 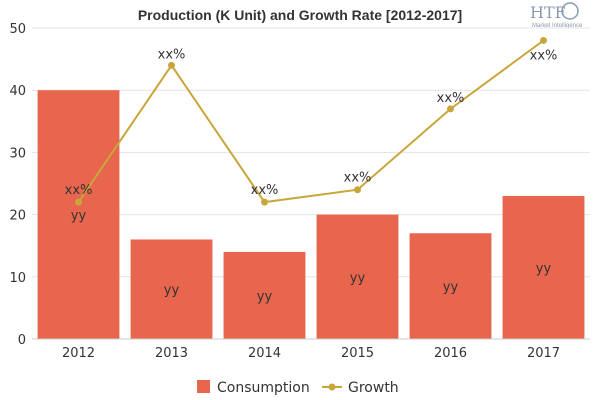 I want to click on watermark-logo: HTF Market Intelligence, so click(x=556, y=15).